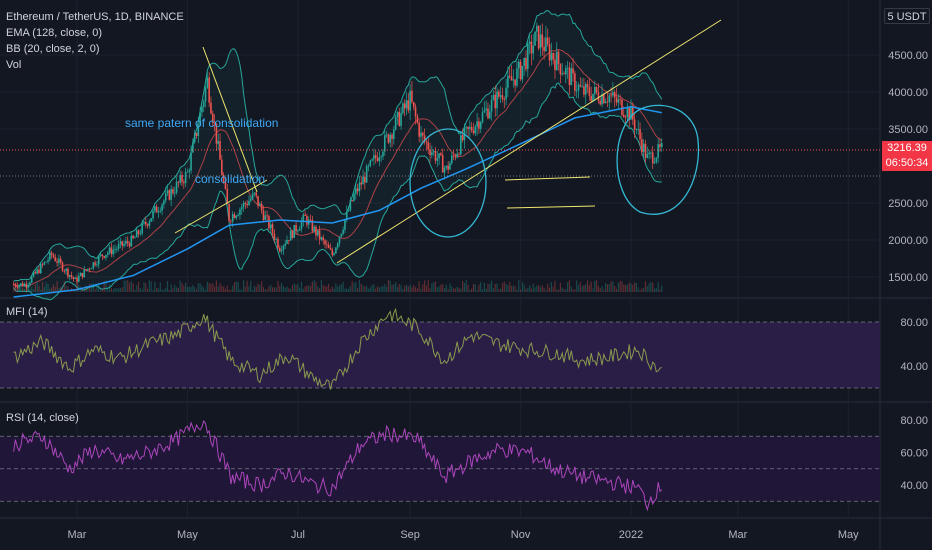 This screenshot has width=932, height=550. I want to click on rsi-legend: RSI (14, close), so click(42, 418).